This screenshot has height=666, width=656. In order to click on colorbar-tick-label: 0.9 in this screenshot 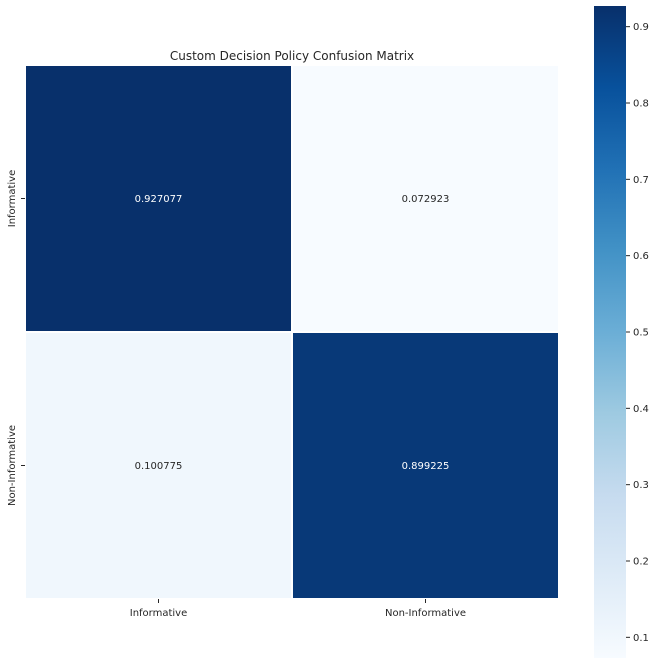, I will do `click(641, 27)`.